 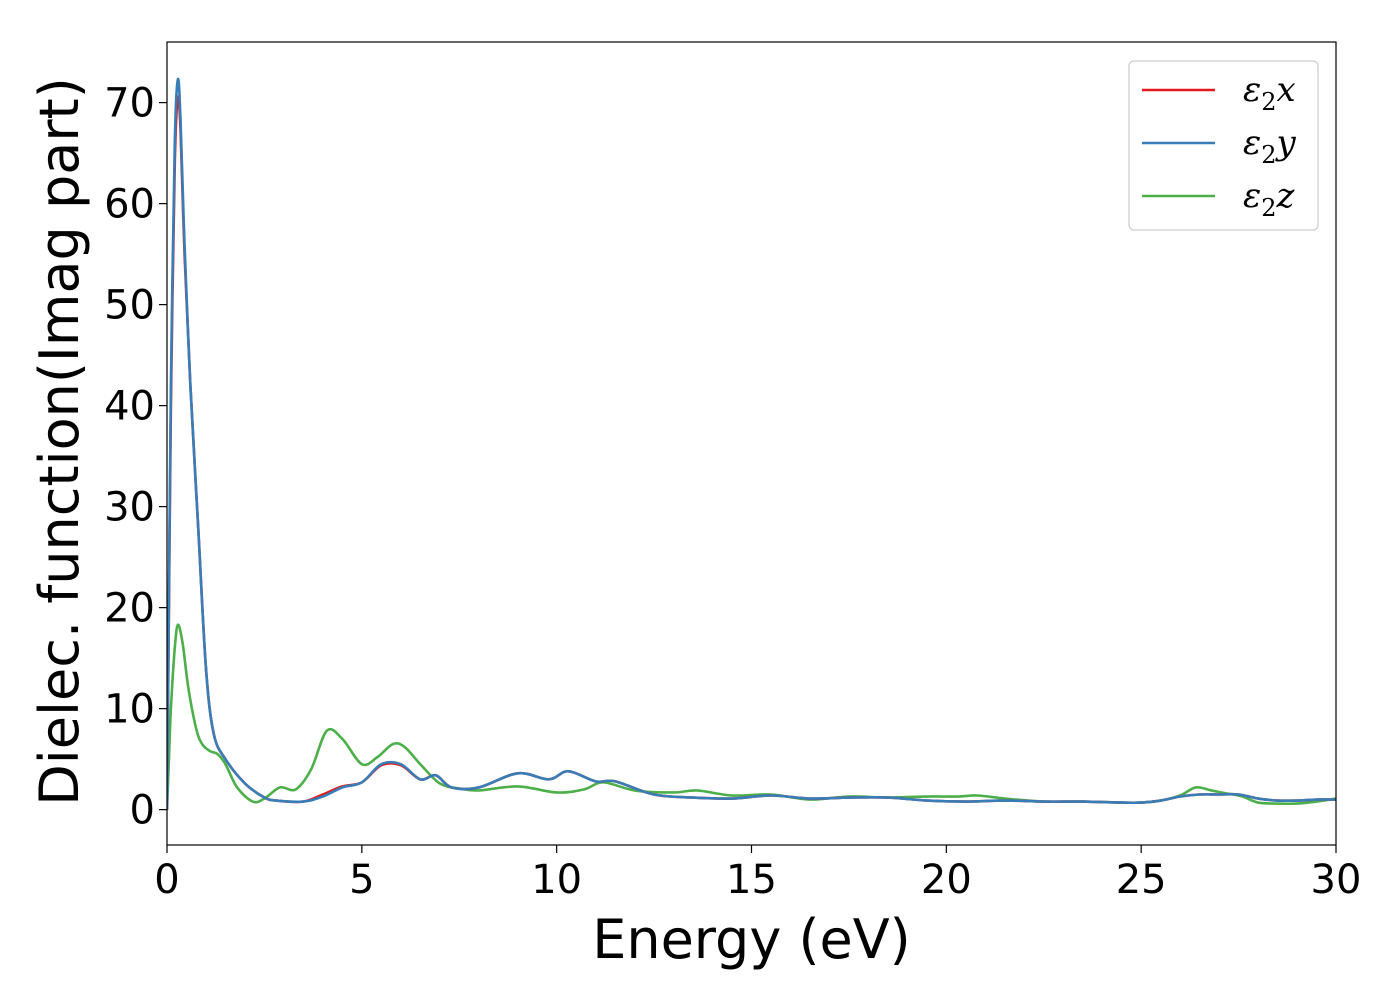 I want to click on y-tick-label: 50, so click(x=129, y=306).